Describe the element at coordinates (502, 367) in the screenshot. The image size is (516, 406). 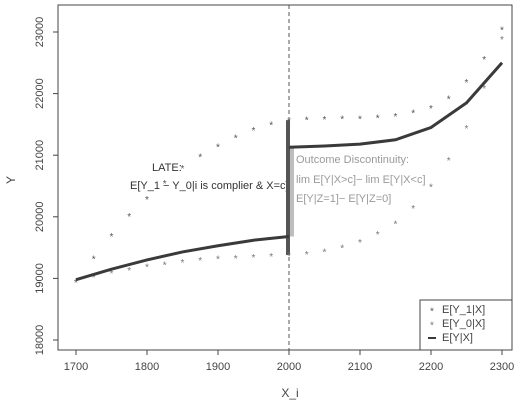
I see `x-tick-label: 2300` at that location.